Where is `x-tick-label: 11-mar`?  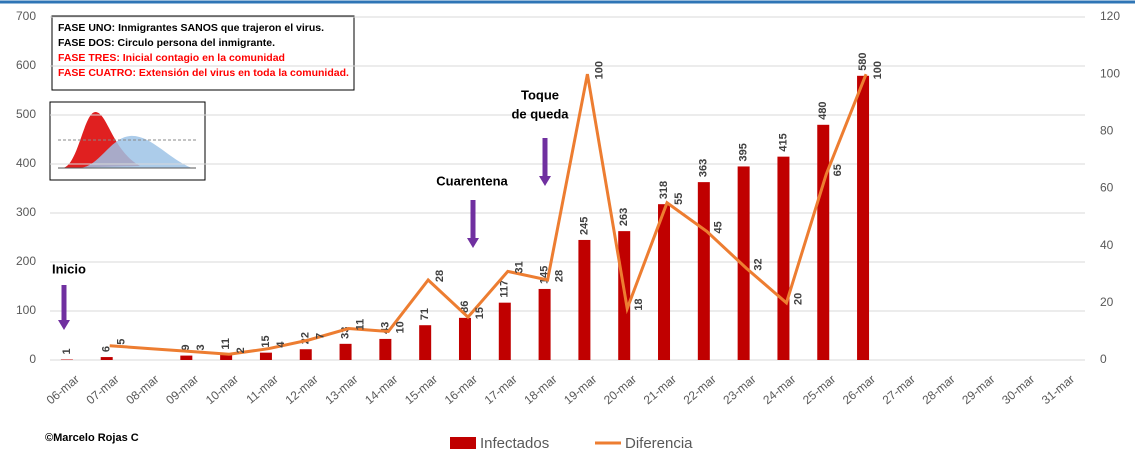 x-tick-label: 11-mar is located at coordinates (261, 389).